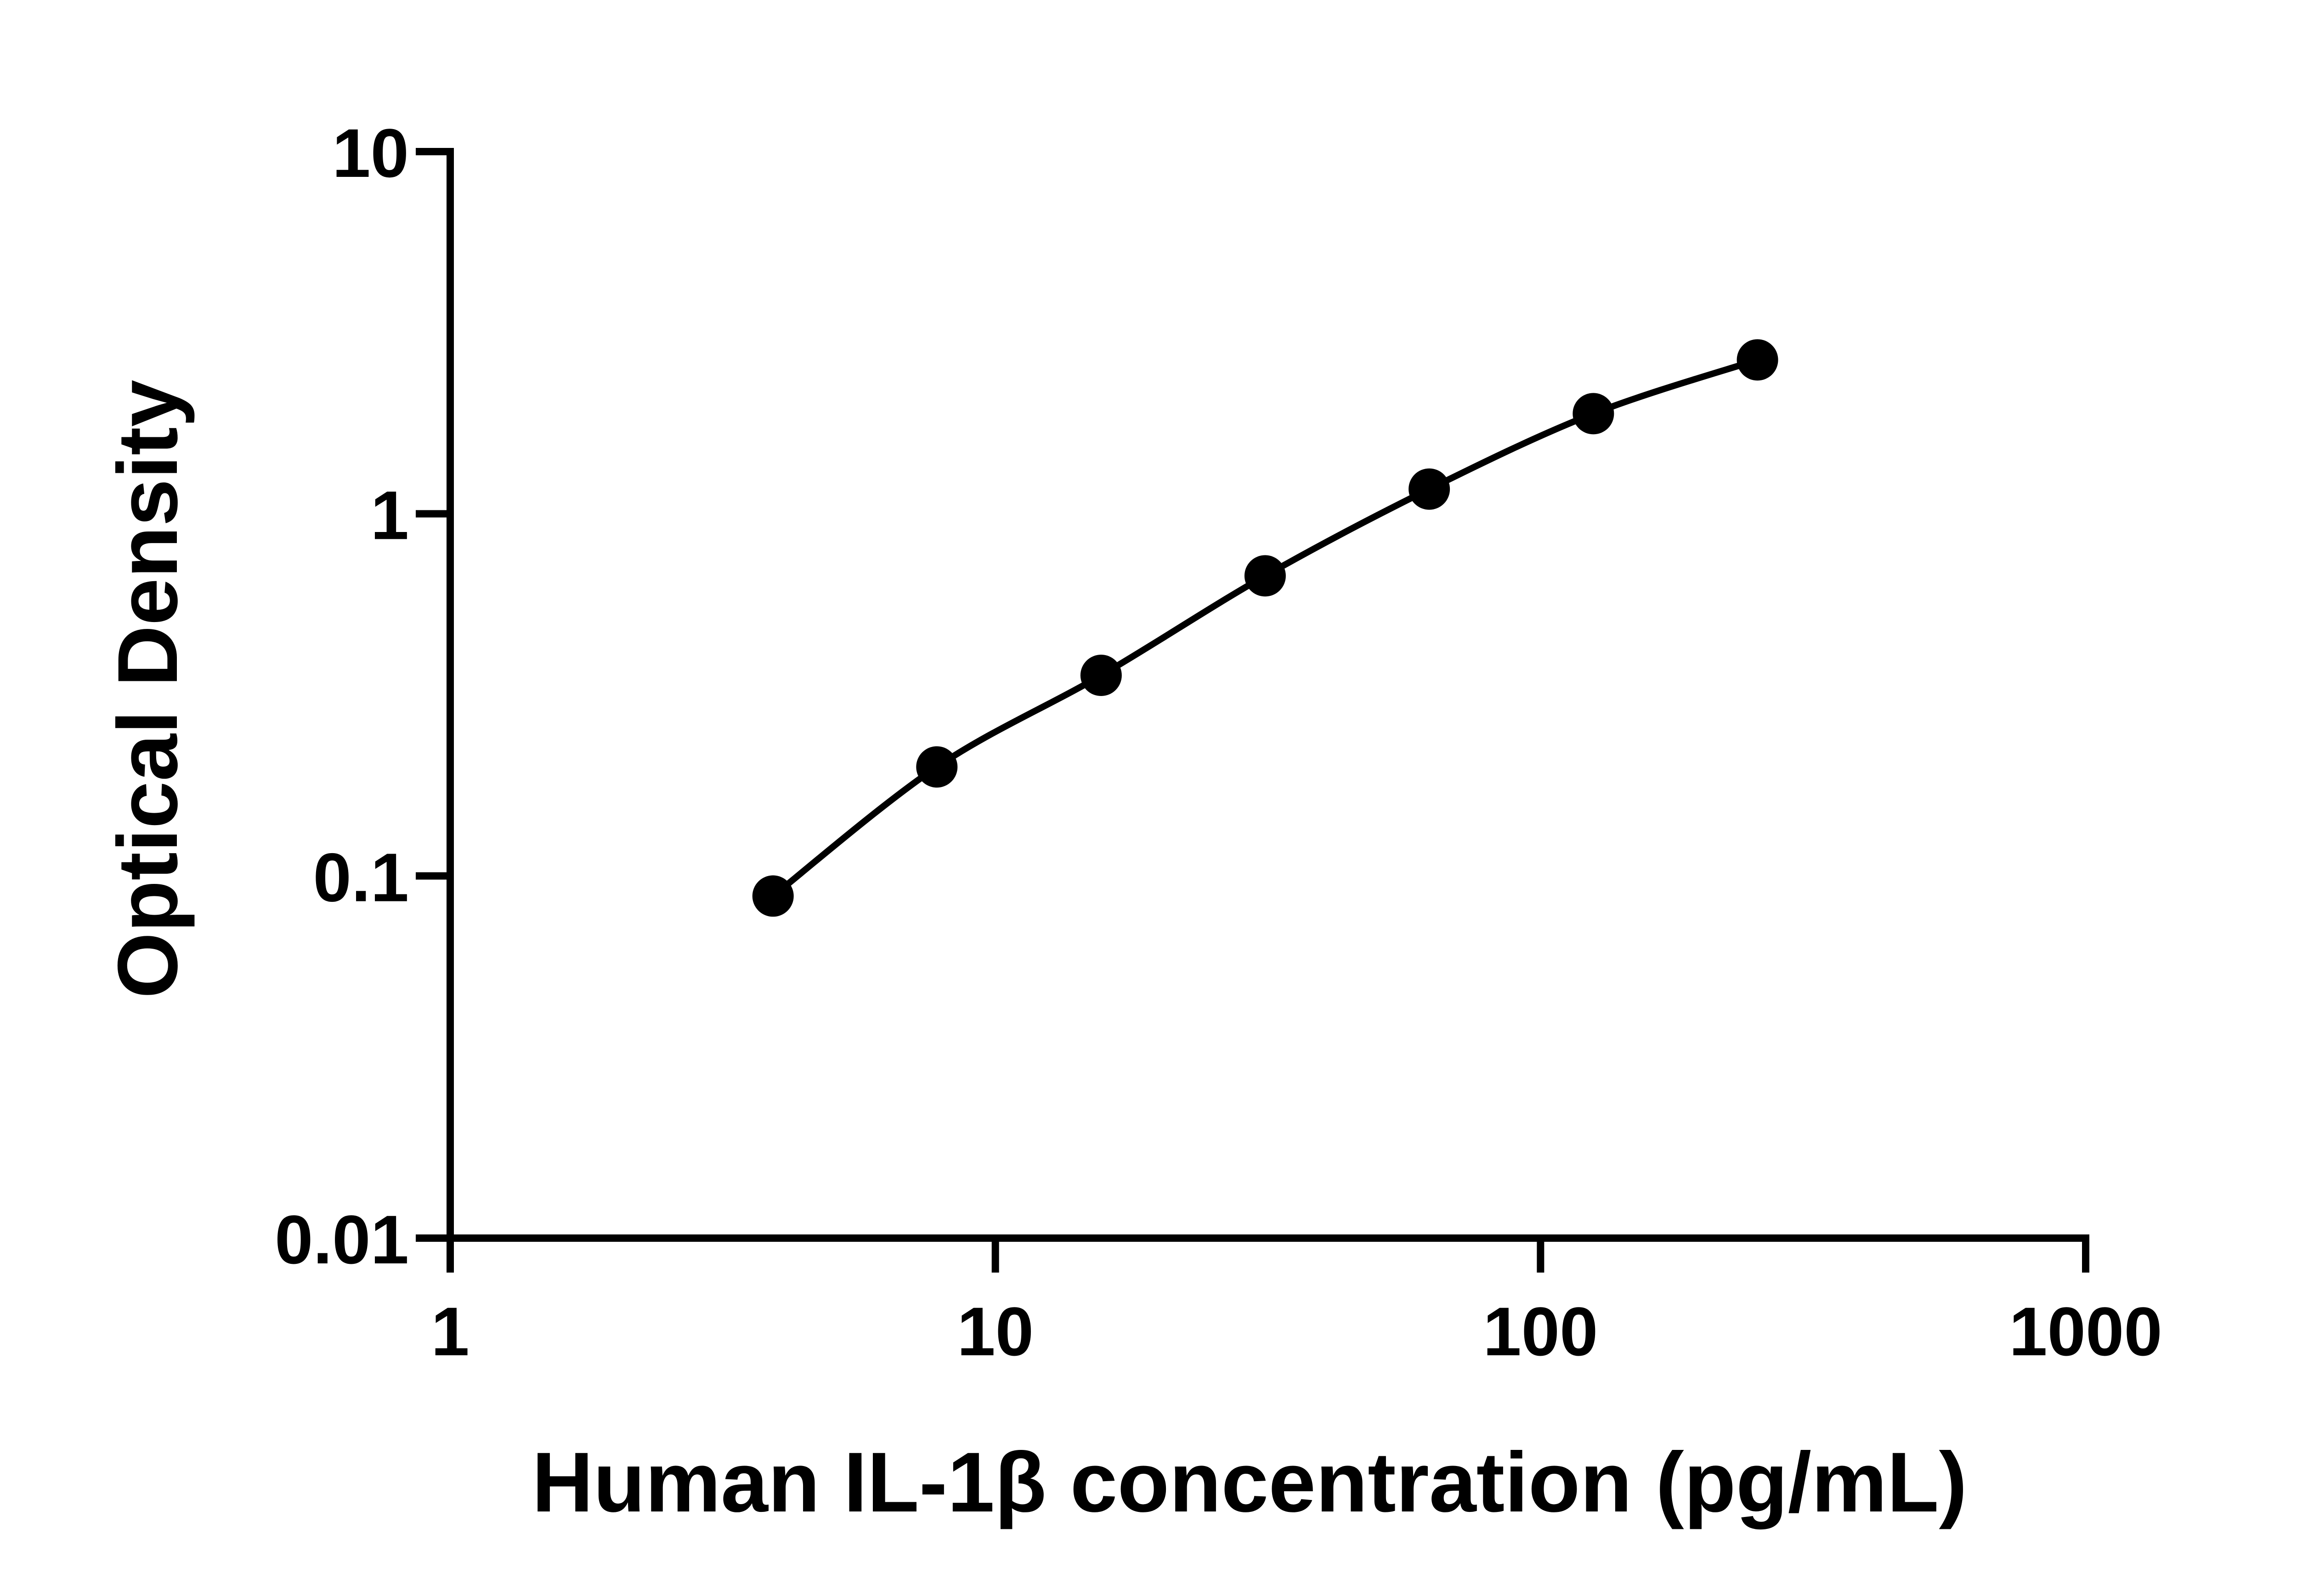 This screenshot has height=1596, width=2297. What do you see at coordinates (1296, 1332) in the screenshot?
I see `x-tick-labels: 1 10 100 1000` at bounding box center [1296, 1332].